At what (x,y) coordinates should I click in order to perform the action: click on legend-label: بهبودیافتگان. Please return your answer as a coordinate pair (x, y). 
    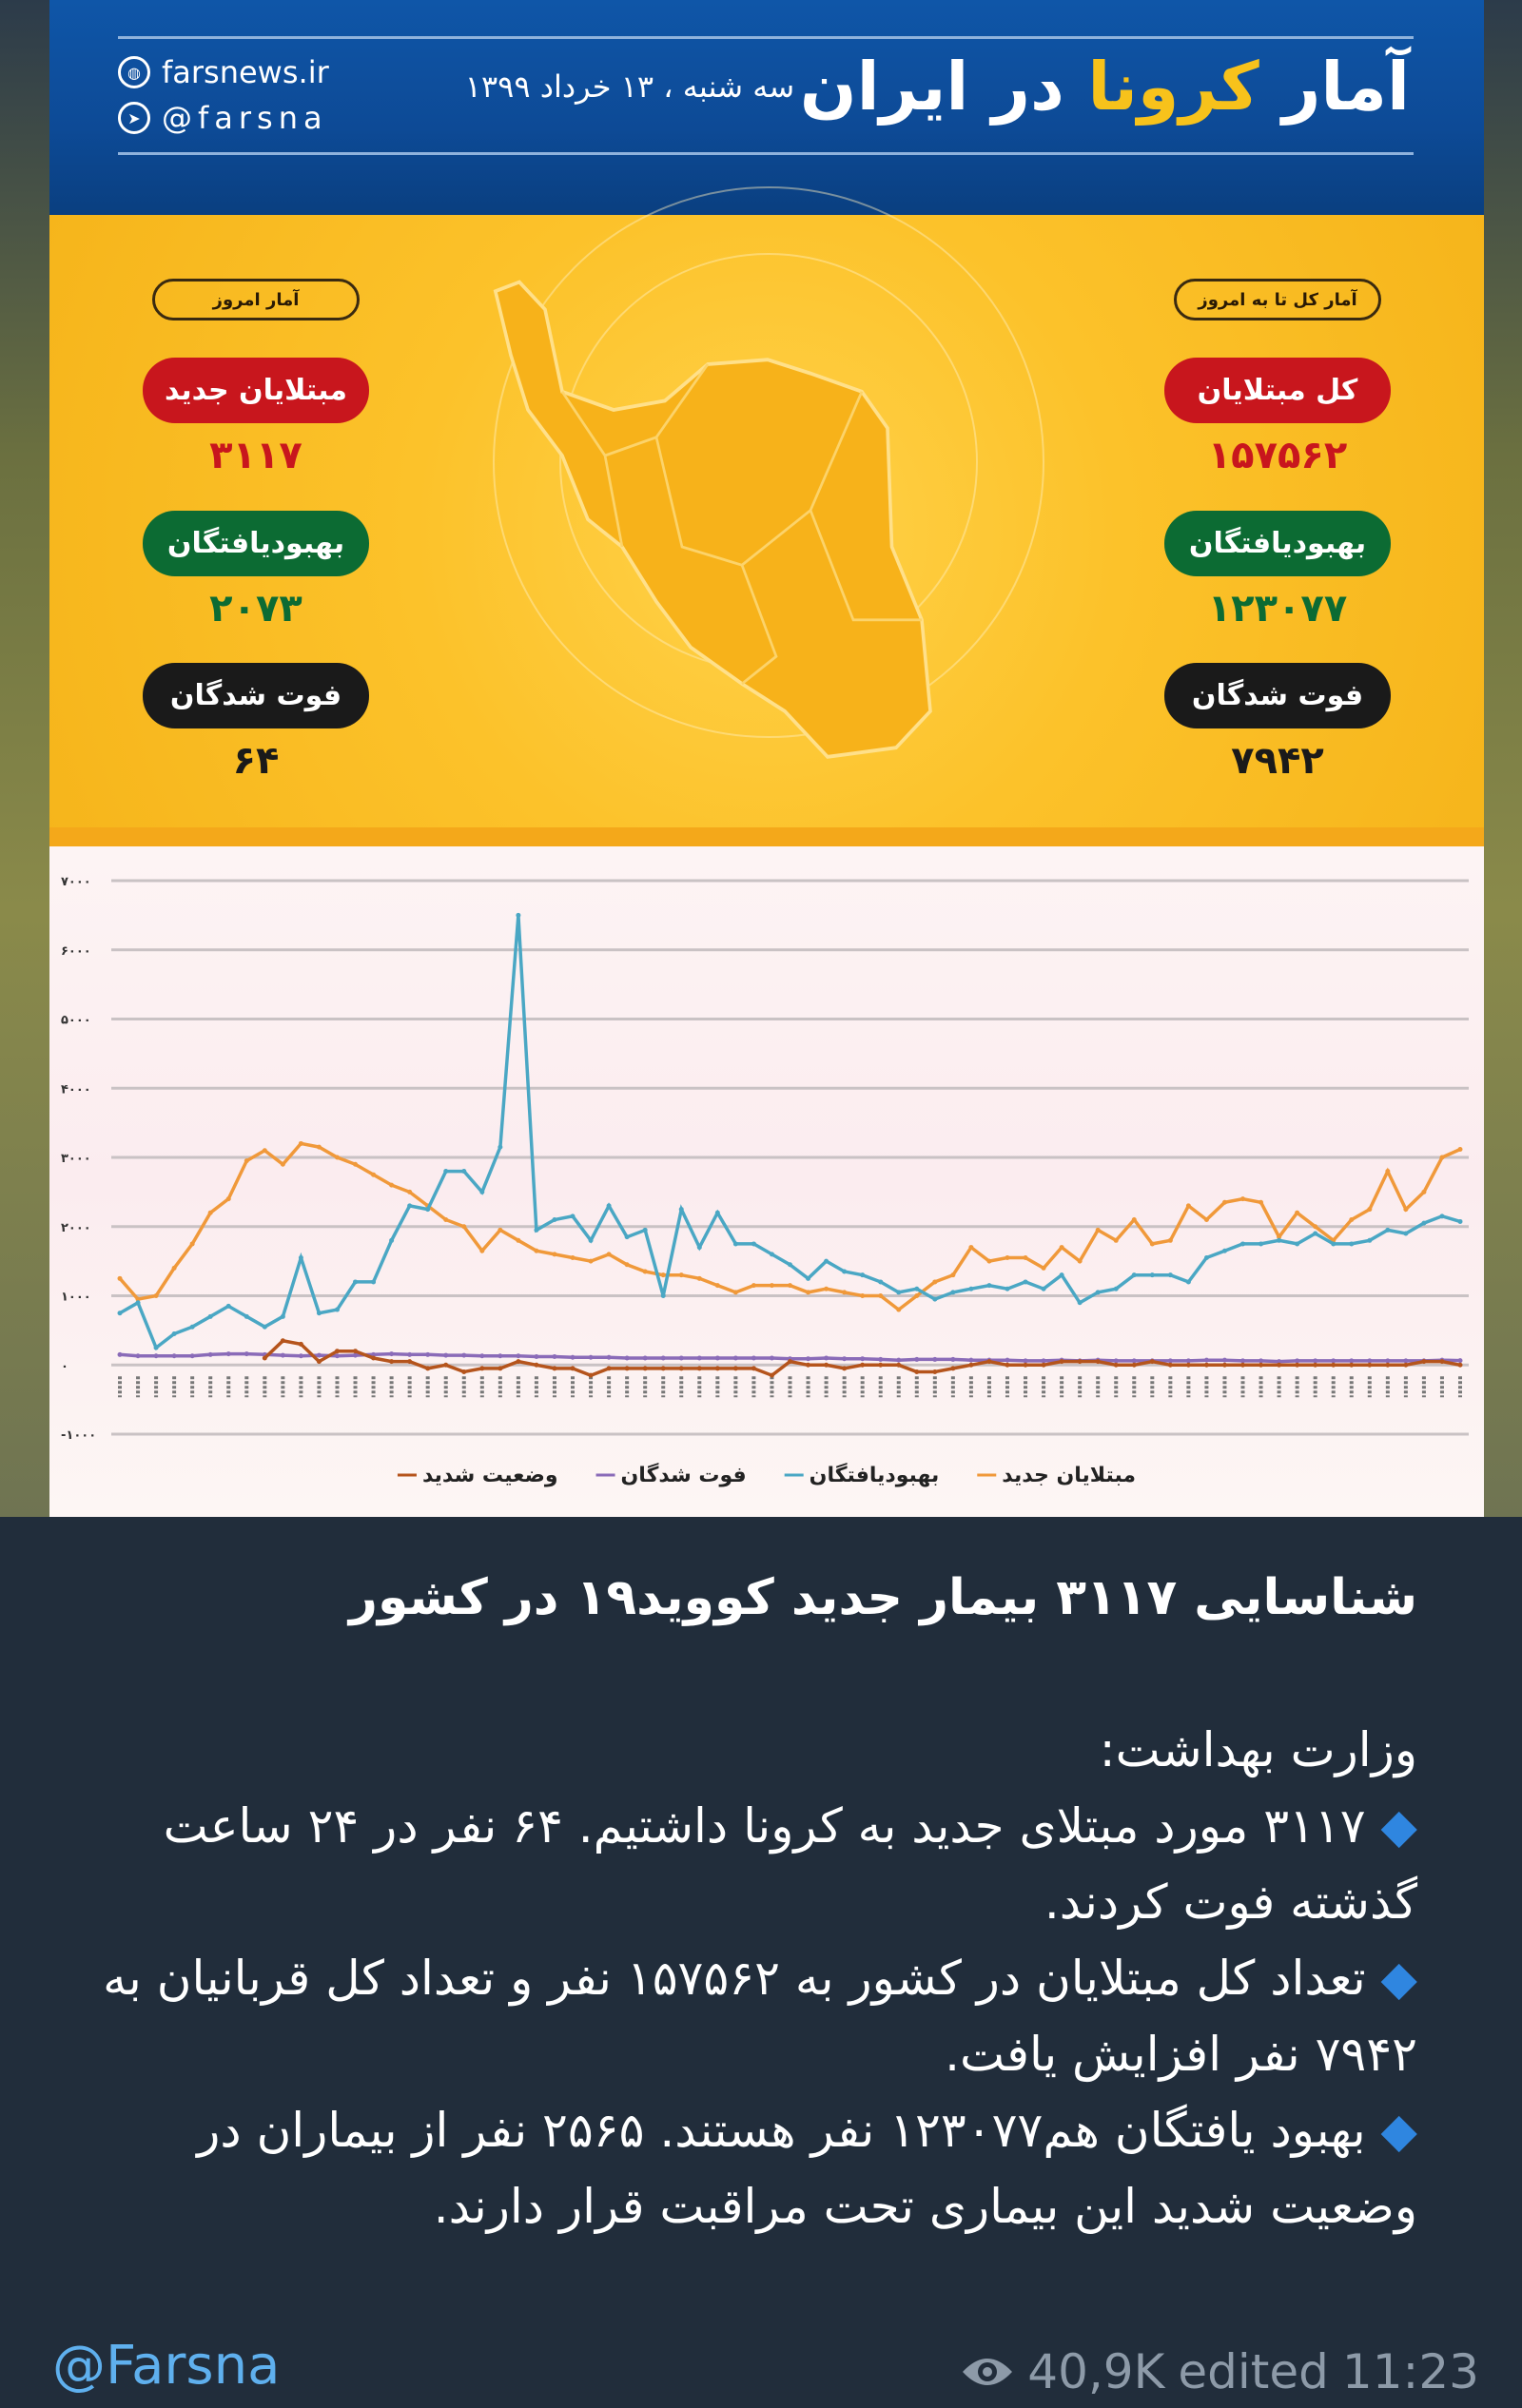
    Looking at the image, I should click on (875, 1475).